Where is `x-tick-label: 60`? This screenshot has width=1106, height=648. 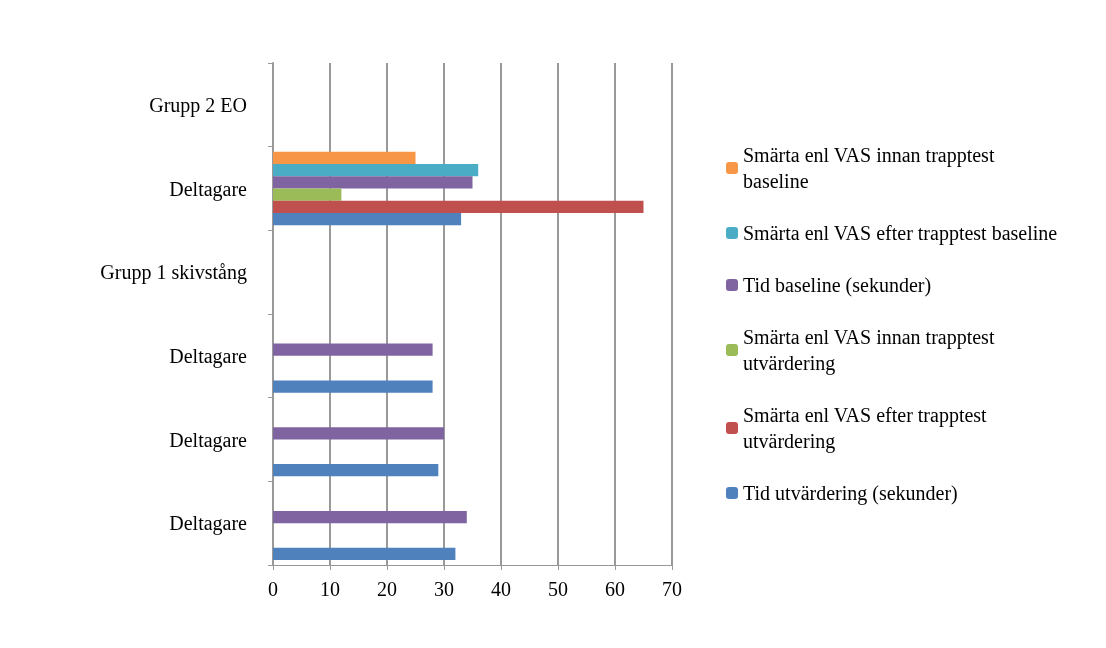
x-tick-label: 60 is located at coordinates (615, 589).